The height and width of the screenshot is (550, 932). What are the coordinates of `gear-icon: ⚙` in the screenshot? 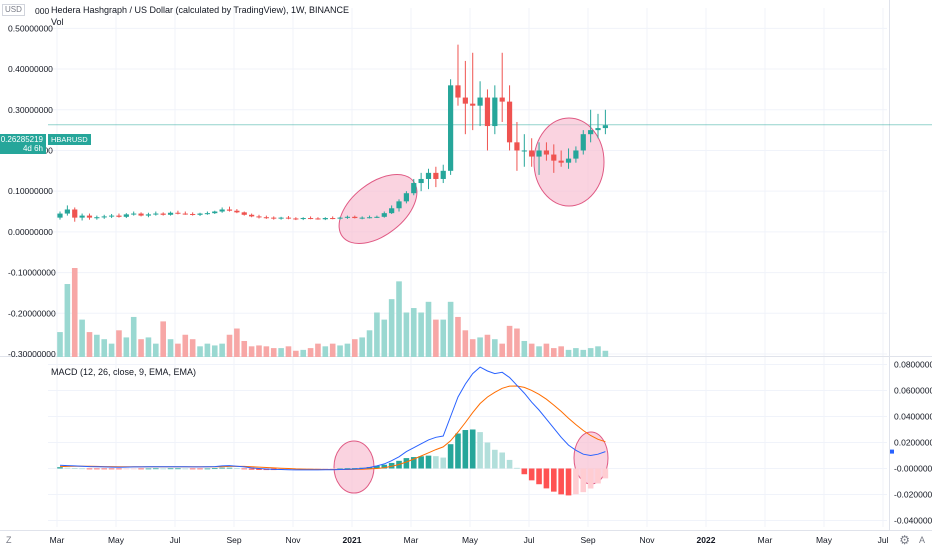 It's located at (904, 540).